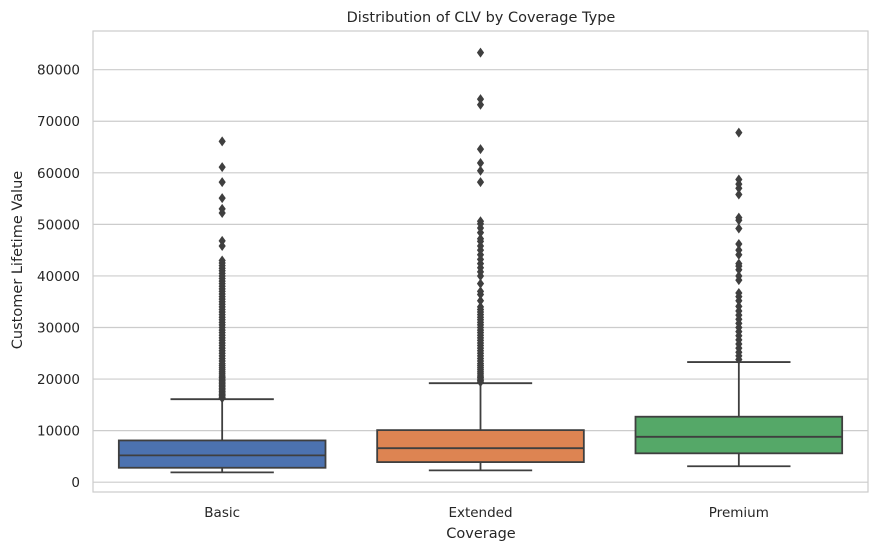 Image resolution: width=877 pixels, height=555 pixels. I want to click on y-tick-label: 80000, so click(58, 71).